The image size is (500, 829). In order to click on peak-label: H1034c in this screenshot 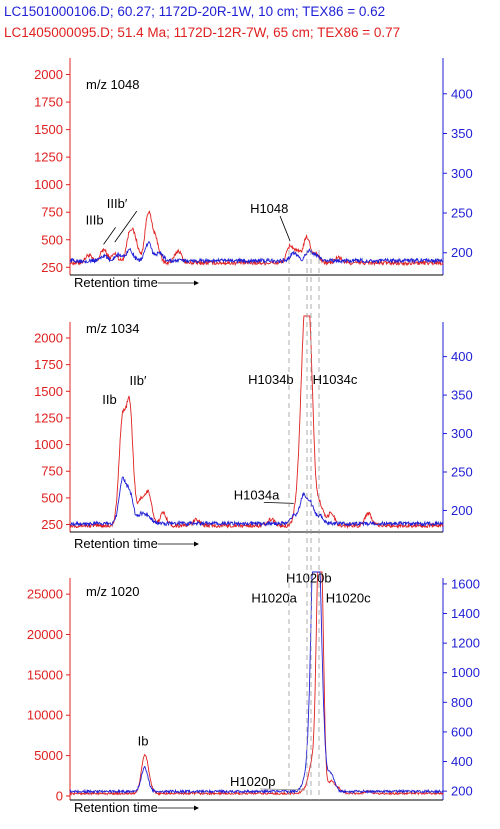, I will do `click(335, 379)`.